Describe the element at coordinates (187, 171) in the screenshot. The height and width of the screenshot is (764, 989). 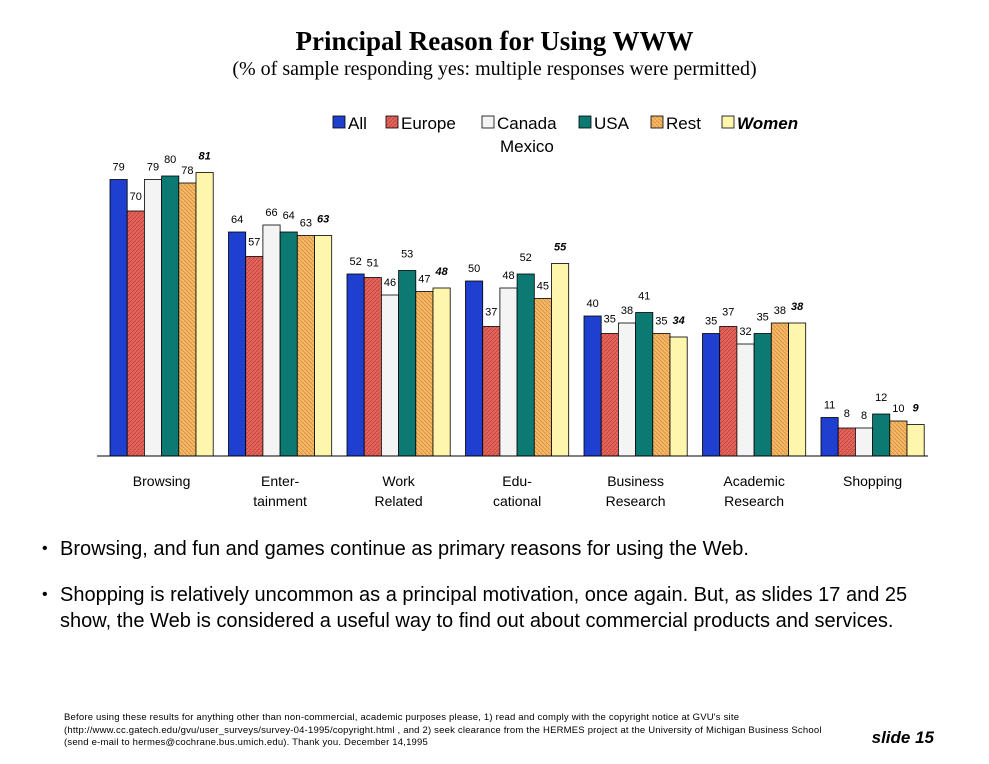
I see `data-label: 78` at that location.